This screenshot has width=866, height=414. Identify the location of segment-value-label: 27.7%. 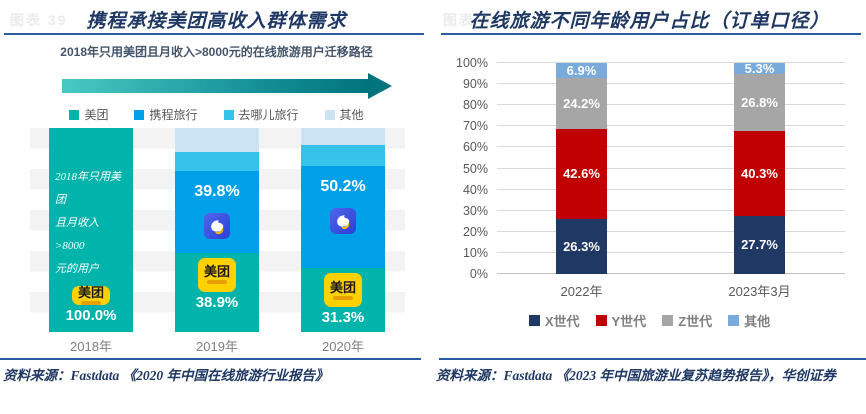
(759, 245).